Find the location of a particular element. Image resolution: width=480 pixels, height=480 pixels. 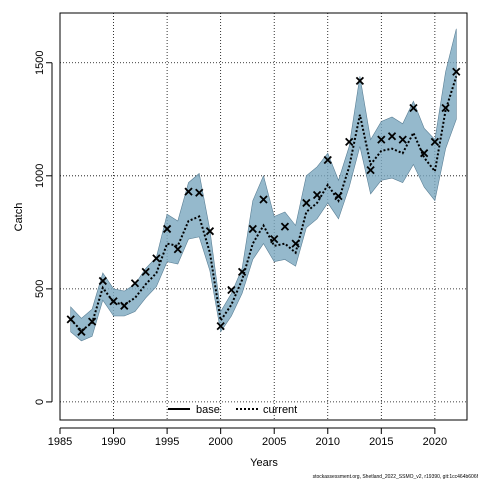

observed-point-2011 is located at coordinates (338, 196).